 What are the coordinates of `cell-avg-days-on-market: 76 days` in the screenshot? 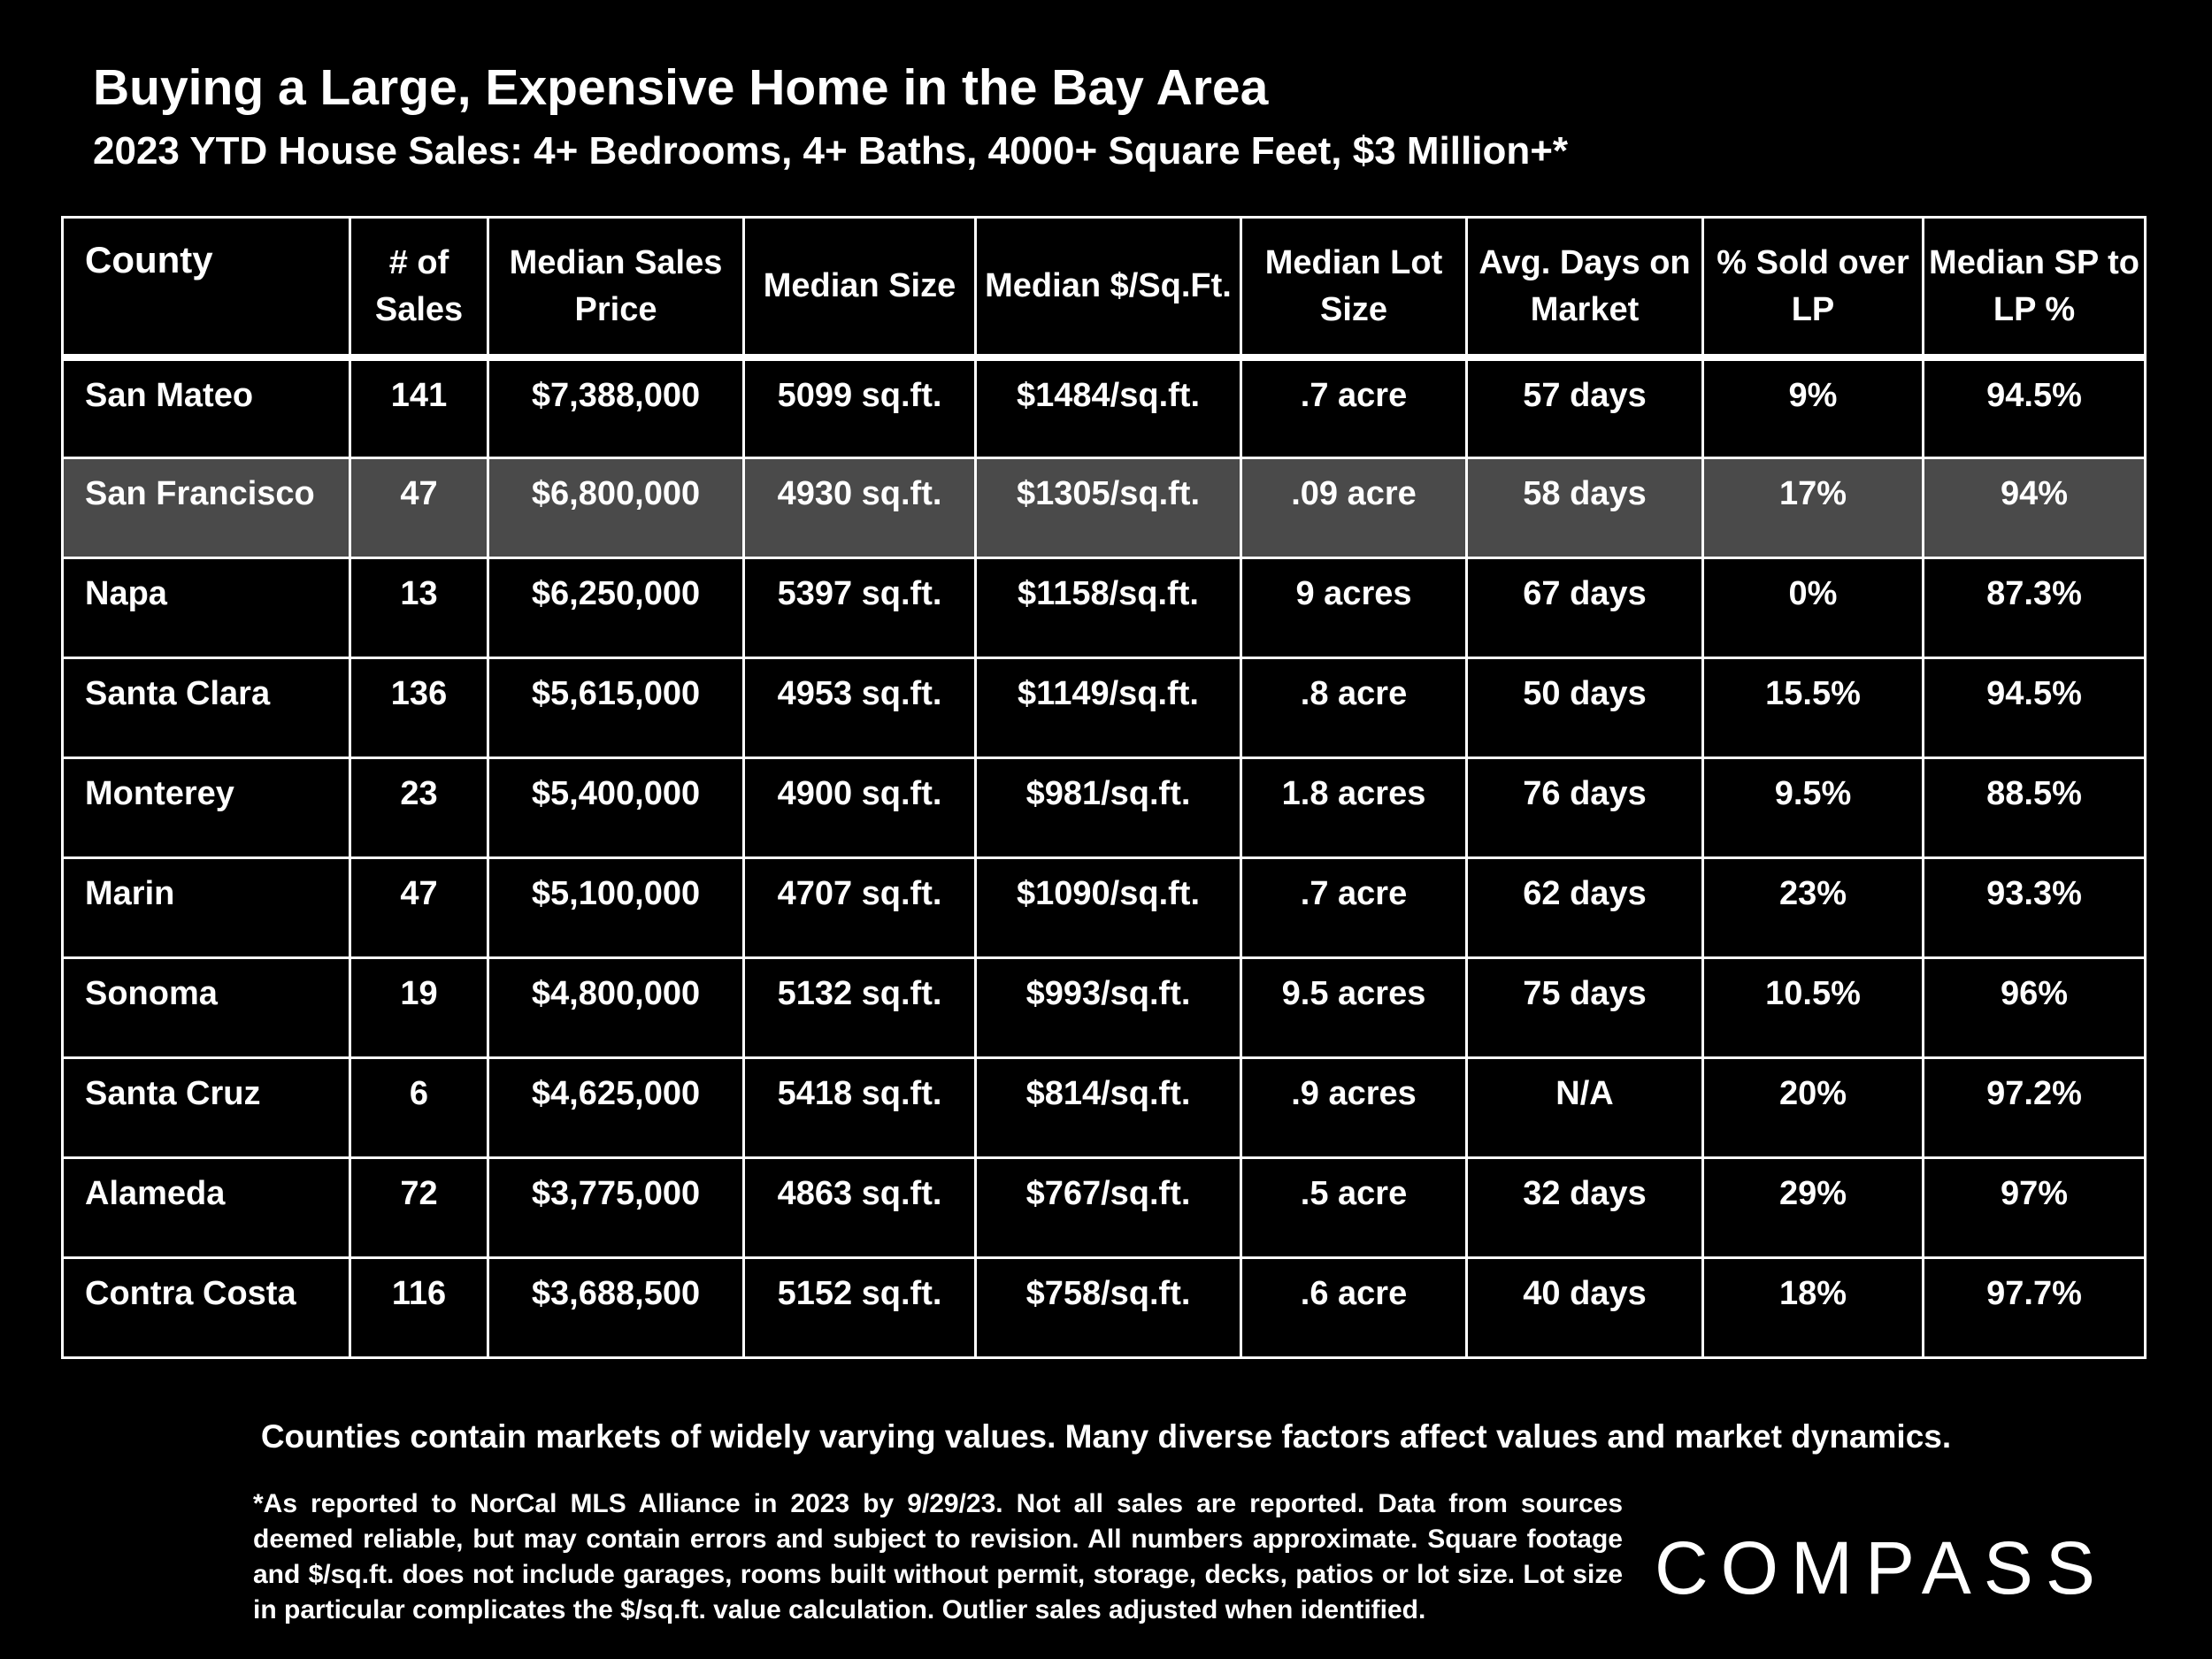 It's located at (1585, 808).